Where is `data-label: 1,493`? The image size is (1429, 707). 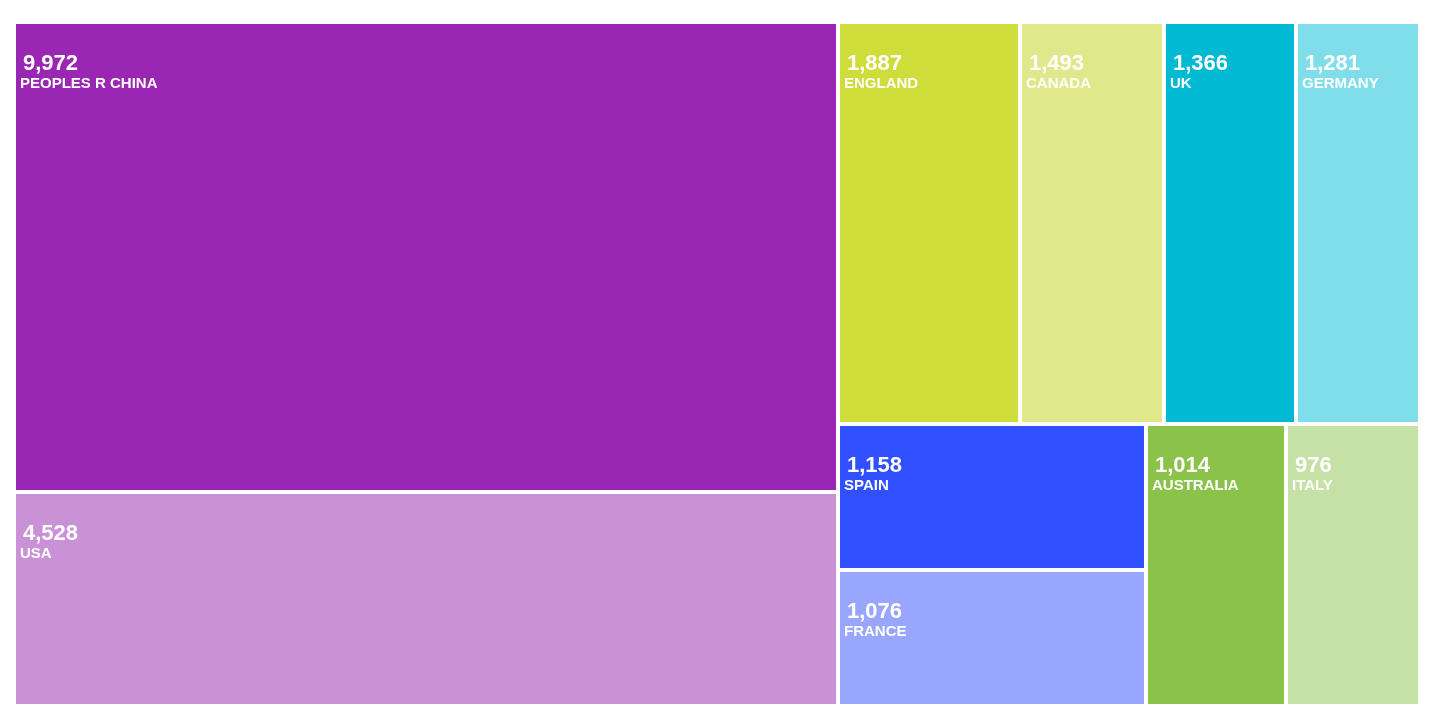
data-label: 1,493 is located at coordinates (1057, 62).